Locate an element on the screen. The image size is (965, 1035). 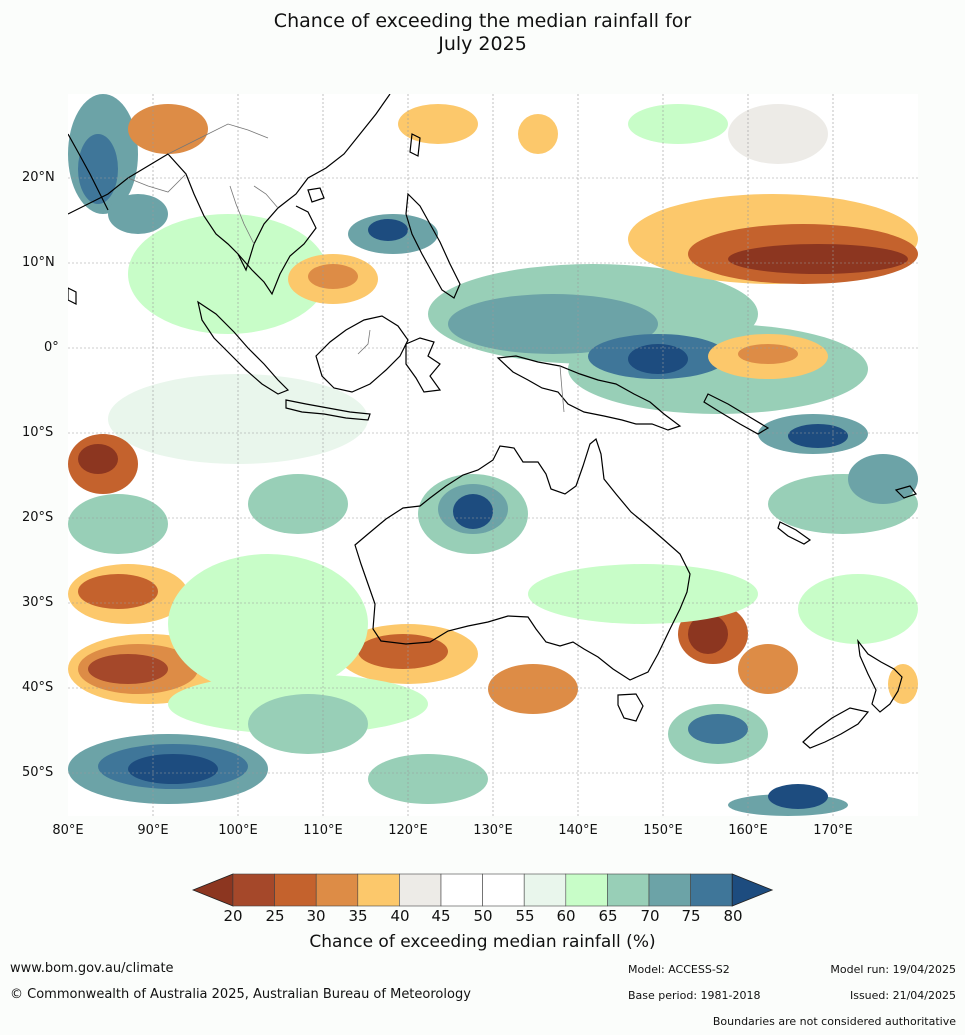
lat-tick-30s: 30°S is located at coordinates (38, 602).